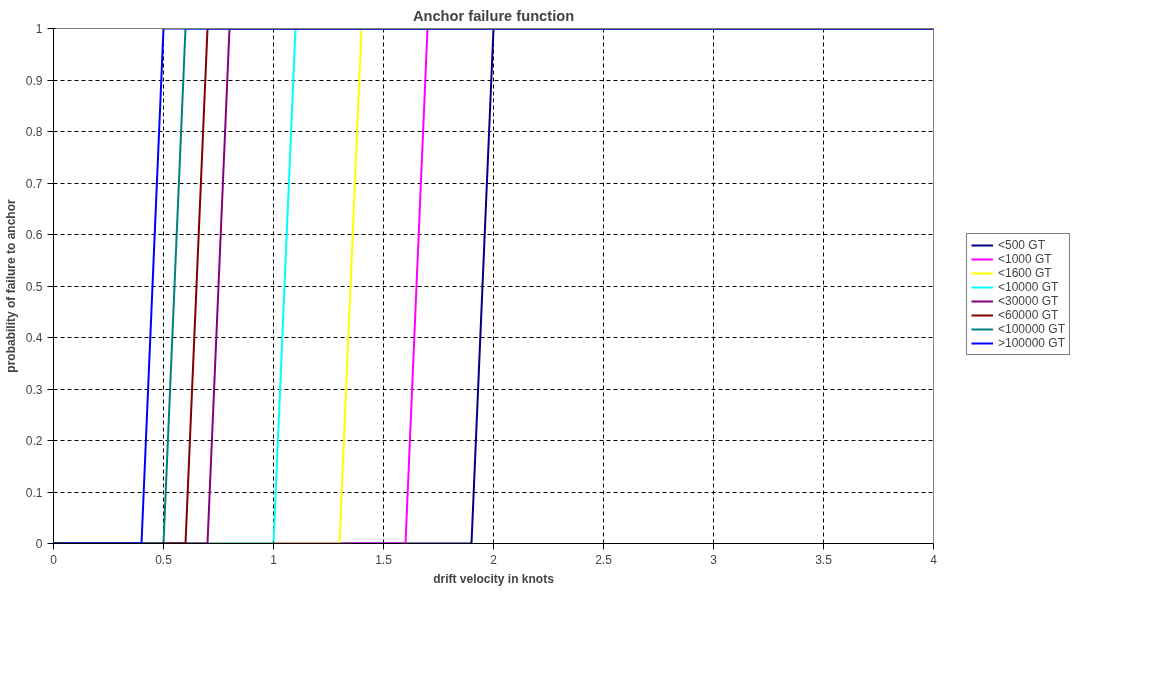 Image resolution: width=1150 pixels, height=681 pixels. I want to click on x-tick-label: 0.5, so click(164, 559).